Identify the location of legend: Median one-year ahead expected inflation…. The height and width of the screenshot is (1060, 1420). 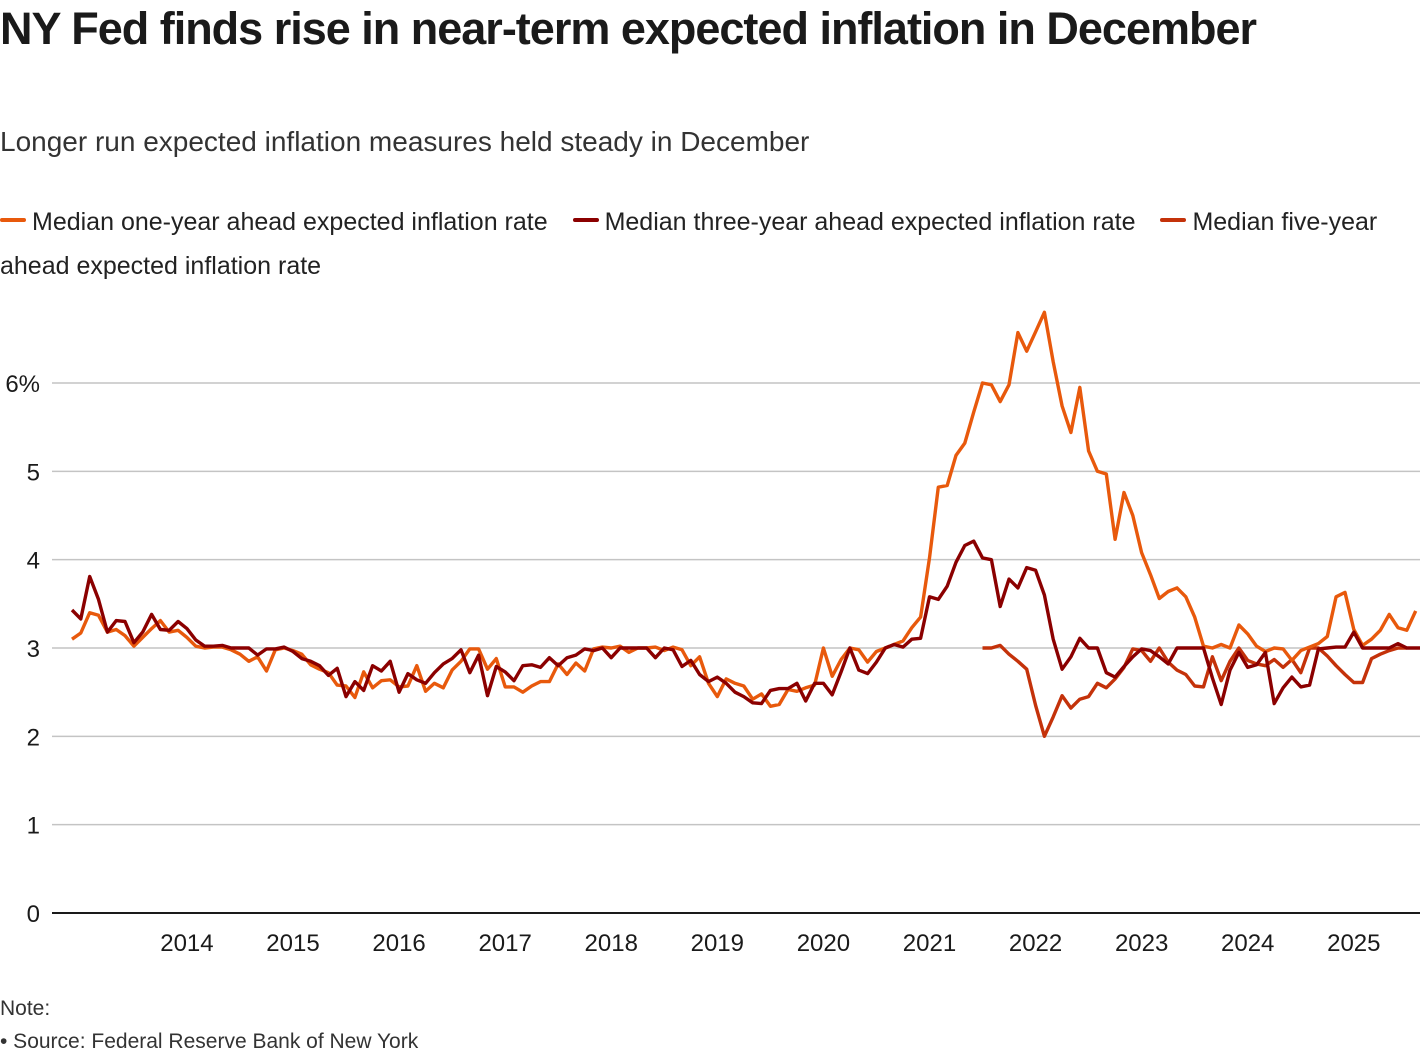
(710, 244).